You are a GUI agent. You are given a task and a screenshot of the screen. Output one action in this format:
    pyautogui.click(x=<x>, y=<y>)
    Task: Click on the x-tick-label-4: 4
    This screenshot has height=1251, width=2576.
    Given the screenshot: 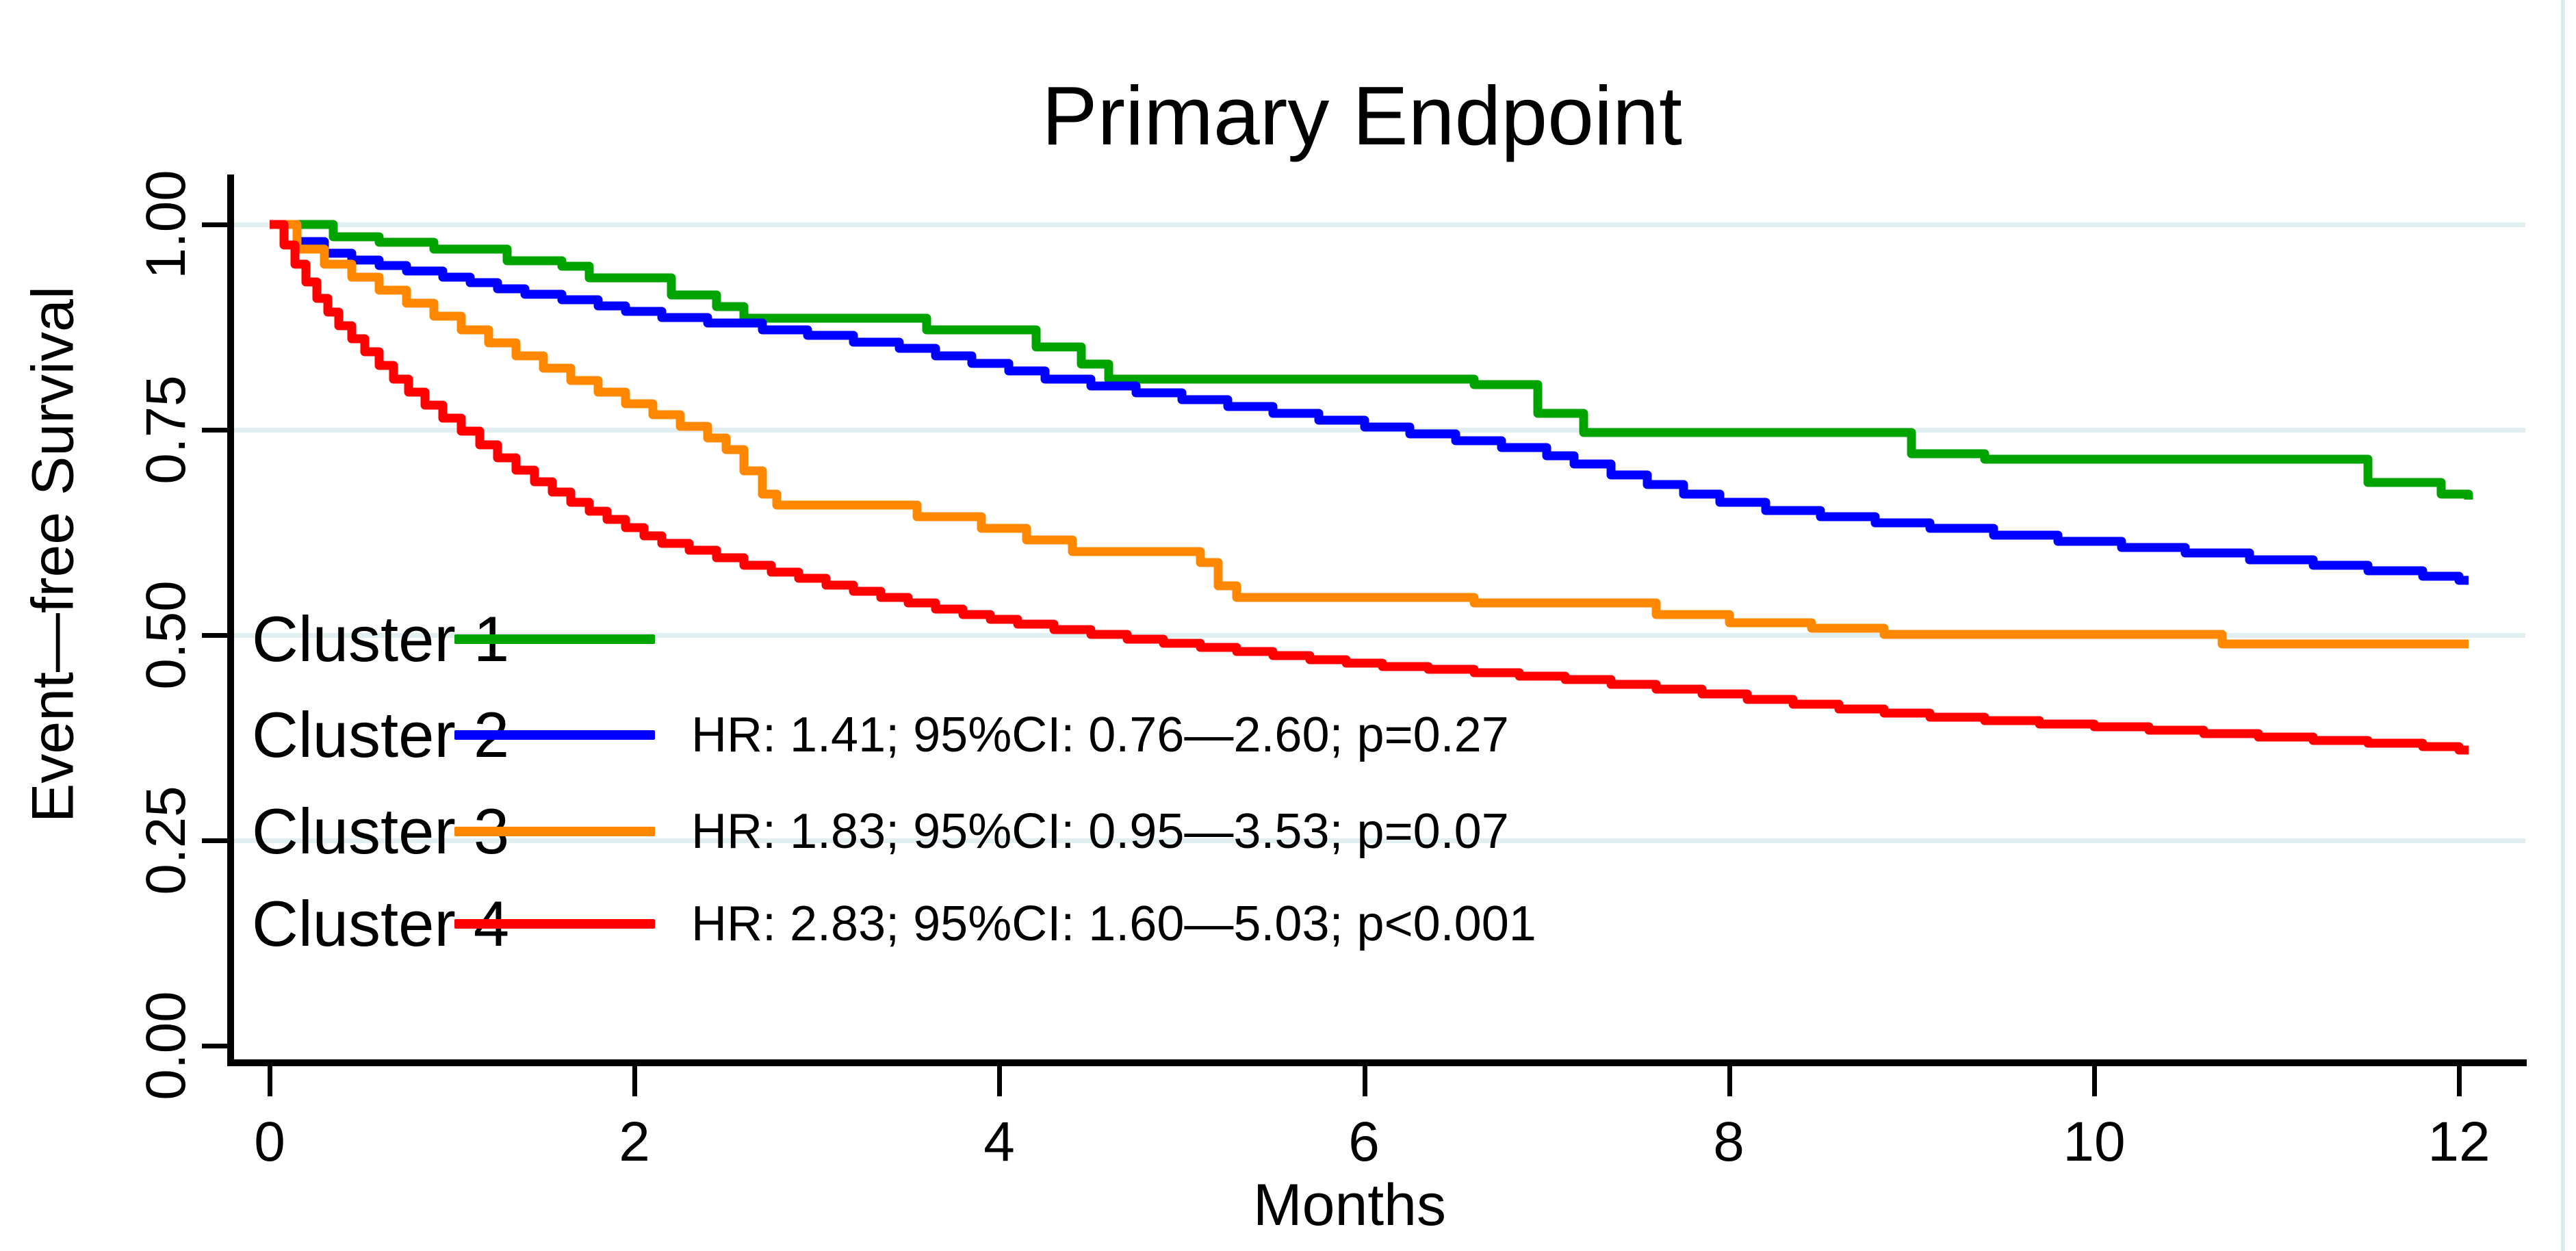 What is the action you would take?
    pyautogui.click(x=999, y=1142)
    